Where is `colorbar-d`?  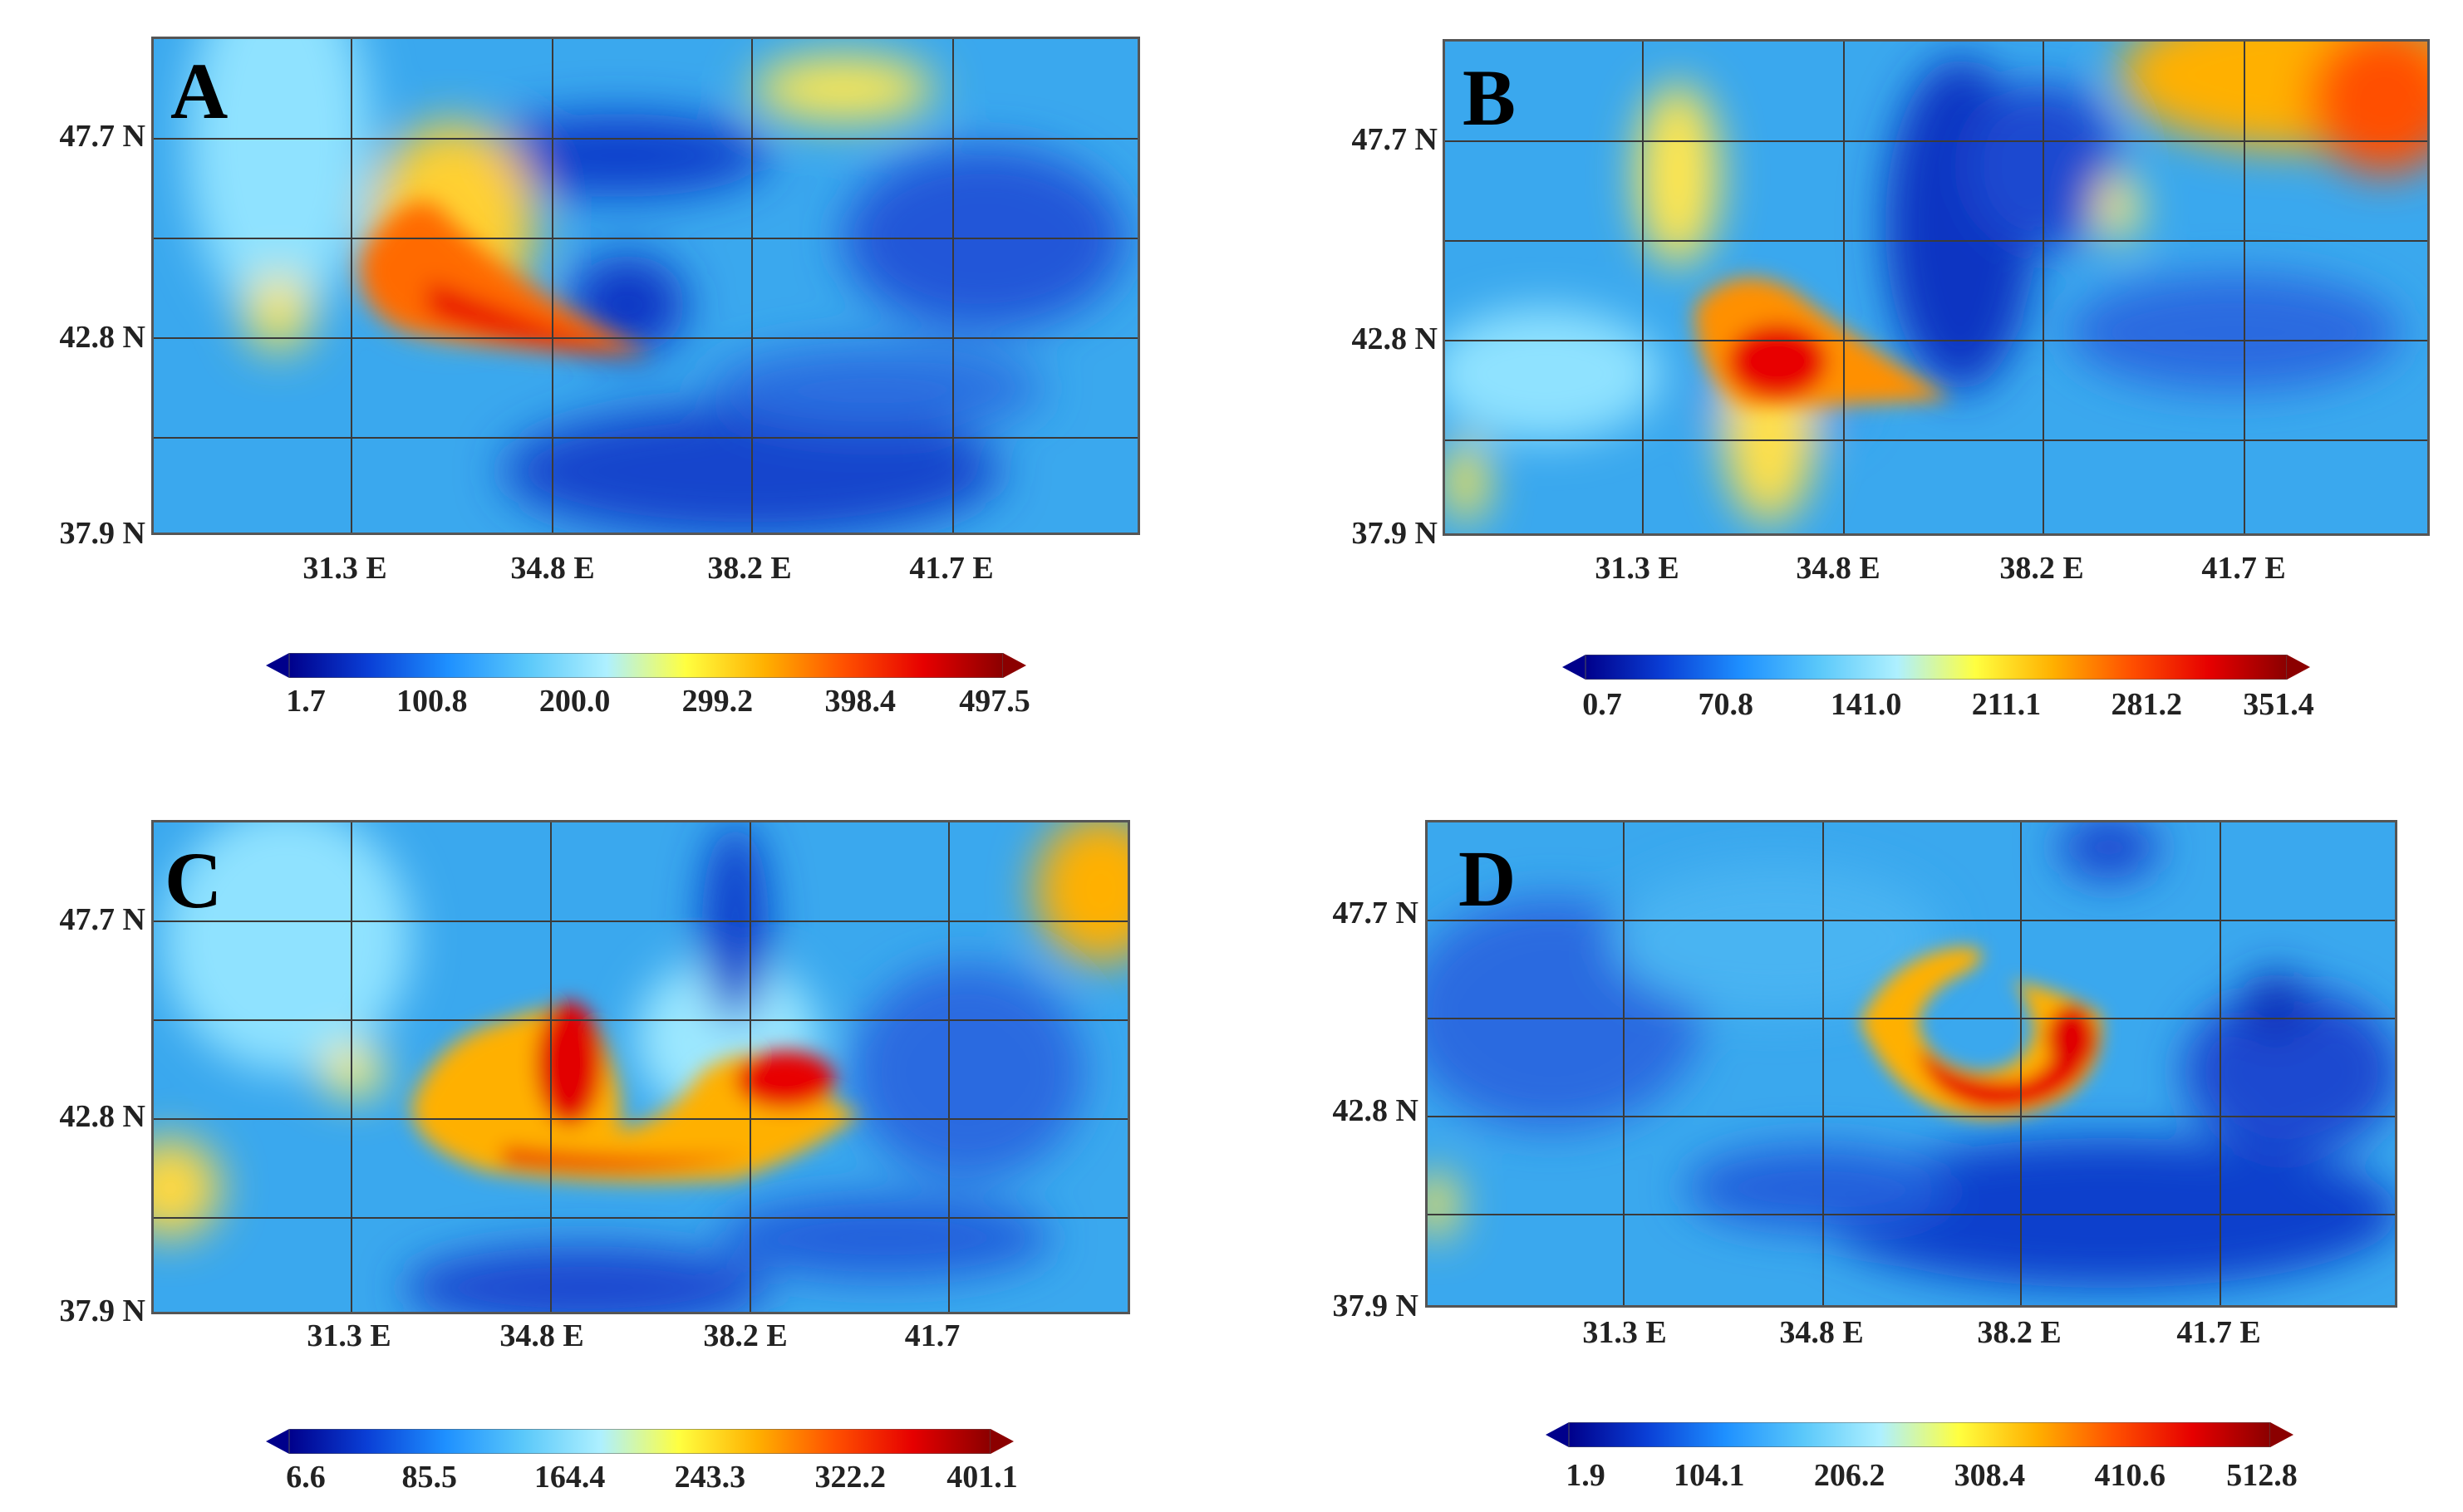 colorbar-d is located at coordinates (1919, 1435).